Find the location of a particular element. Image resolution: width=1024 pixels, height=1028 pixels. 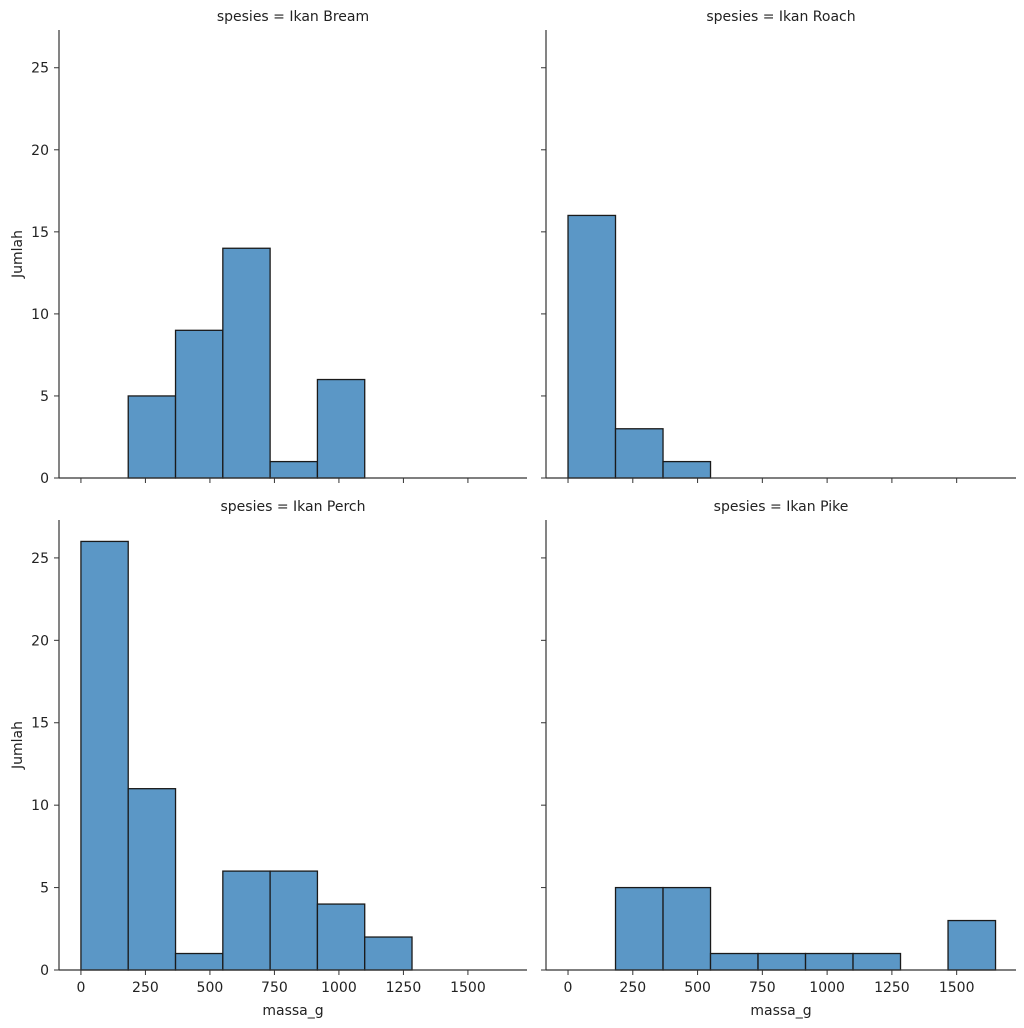

panel-title: spesies = Ikan Roach is located at coordinates (780, 17).